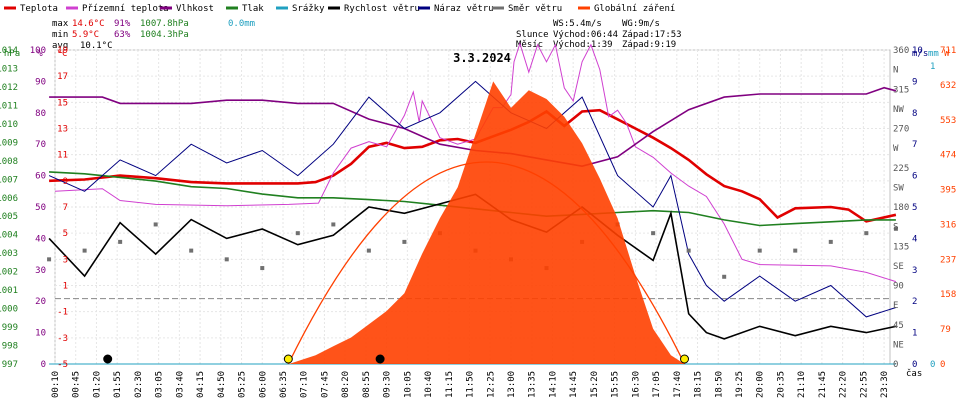 The width and height of the screenshot is (966, 400). What do you see at coordinates (62, 77) in the screenshot?
I see `axis-tick-temp: 17` at bounding box center [62, 77].